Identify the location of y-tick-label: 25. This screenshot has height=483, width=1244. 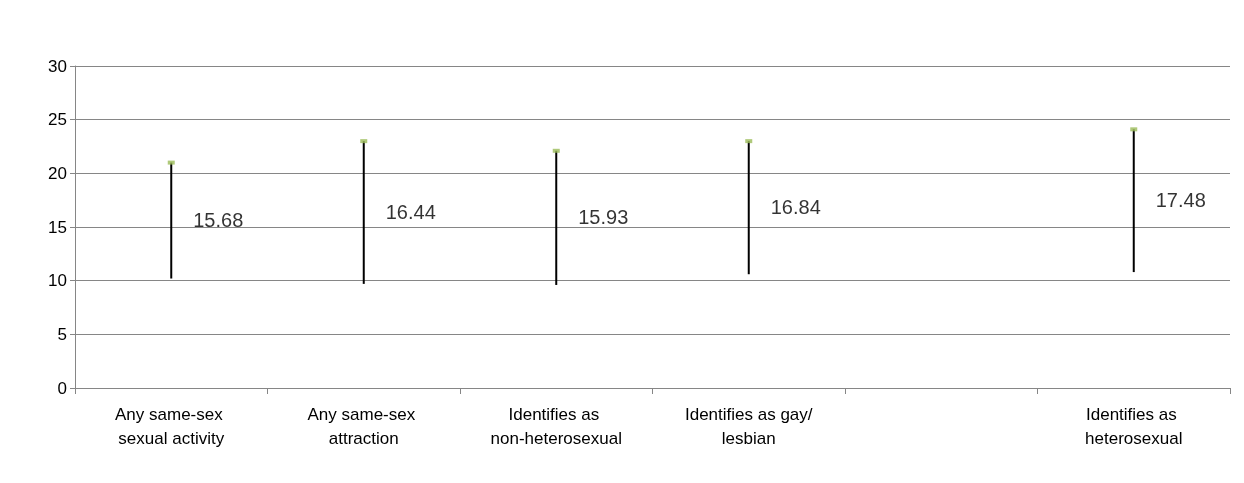
(57, 120).